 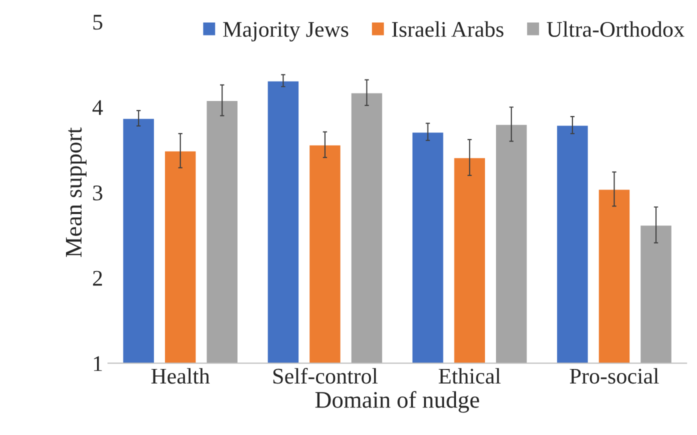 I want to click on x-tick-label: Health, so click(x=180, y=376).